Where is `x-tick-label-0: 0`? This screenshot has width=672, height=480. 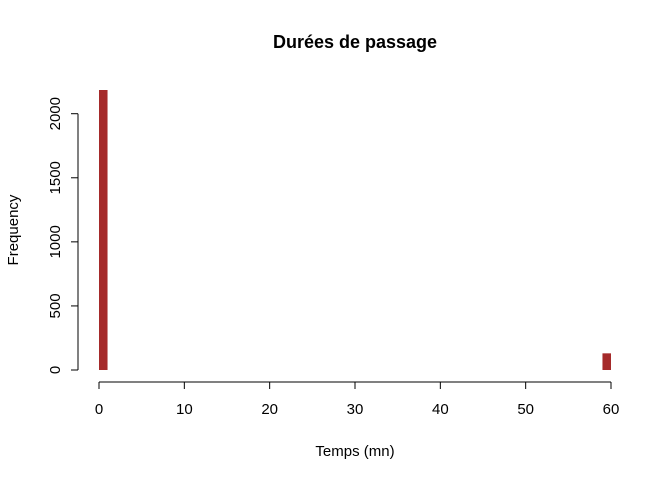
x-tick-label-0: 0 is located at coordinates (99, 409).